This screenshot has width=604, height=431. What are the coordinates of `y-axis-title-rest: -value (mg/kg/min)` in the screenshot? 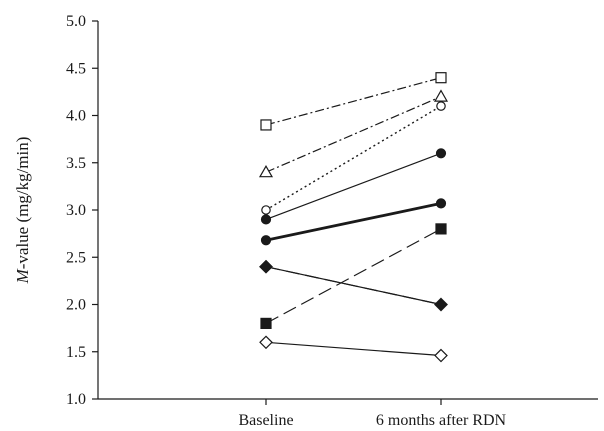 It's located at (22, 203).